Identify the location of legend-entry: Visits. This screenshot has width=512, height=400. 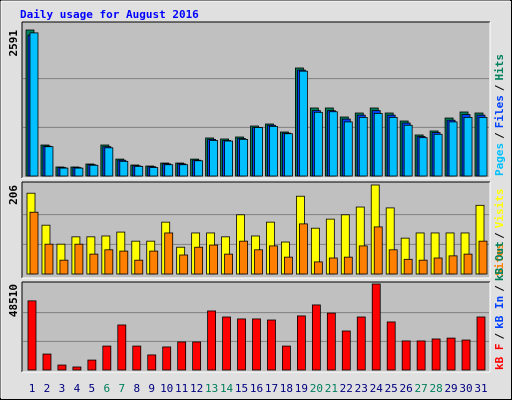
(499, 209).